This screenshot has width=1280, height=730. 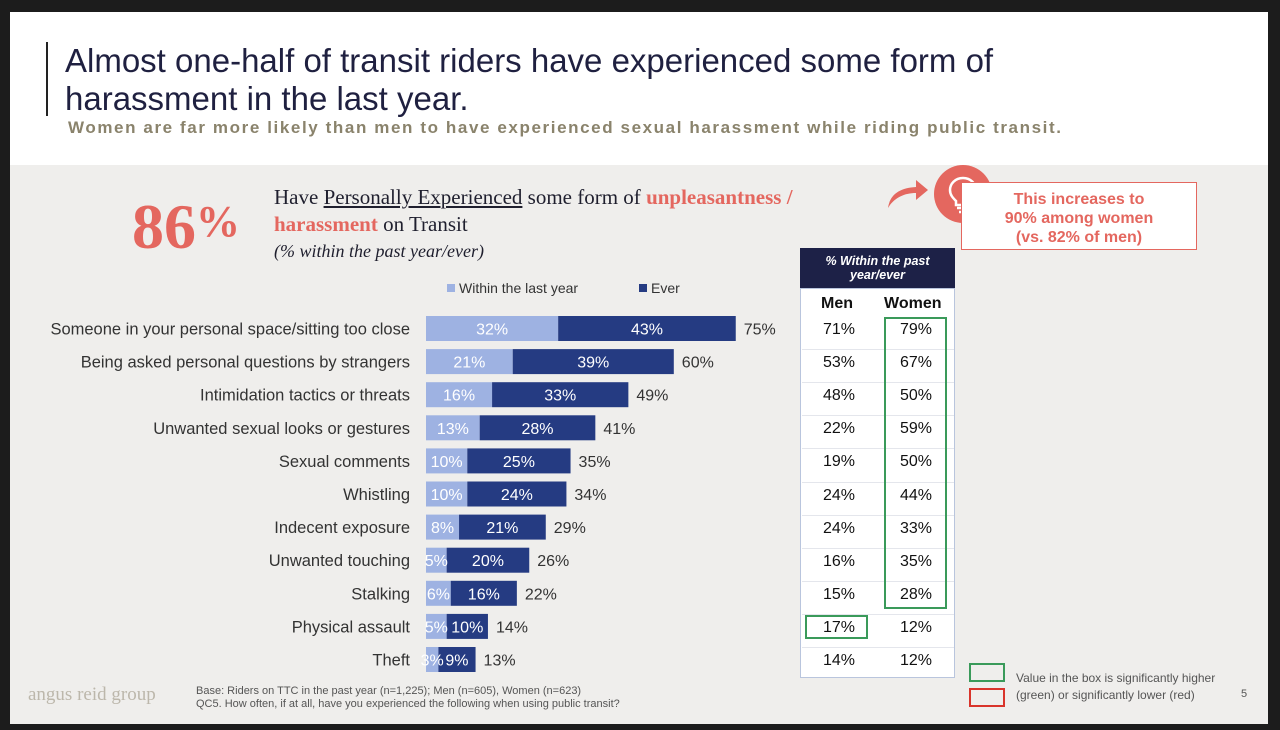 What do you see at coordinates (519, 288) in the screenshot?
I see `legend-label: Within the last year` at bounding box center [519, 288].